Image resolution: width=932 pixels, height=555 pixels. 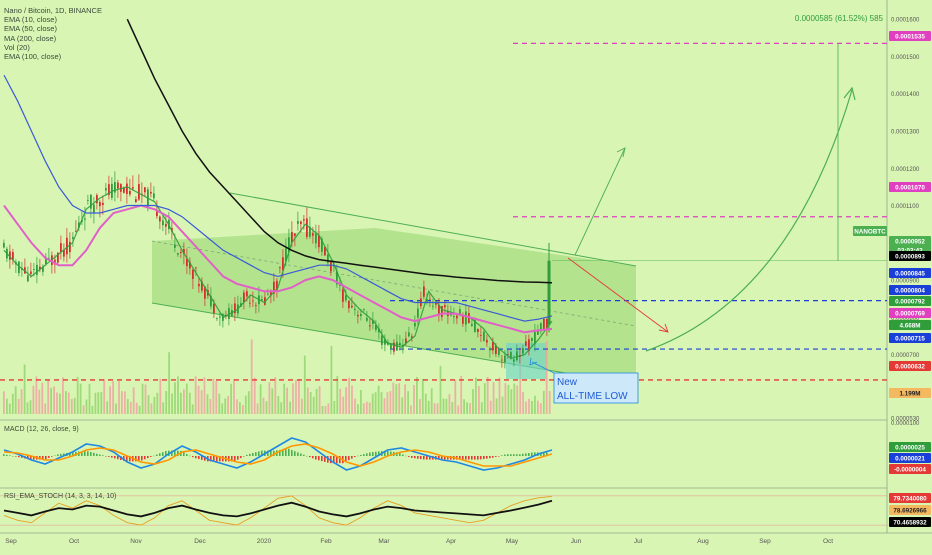 I want to click on price-label: 0.0000632, so click(x=910, y=367).